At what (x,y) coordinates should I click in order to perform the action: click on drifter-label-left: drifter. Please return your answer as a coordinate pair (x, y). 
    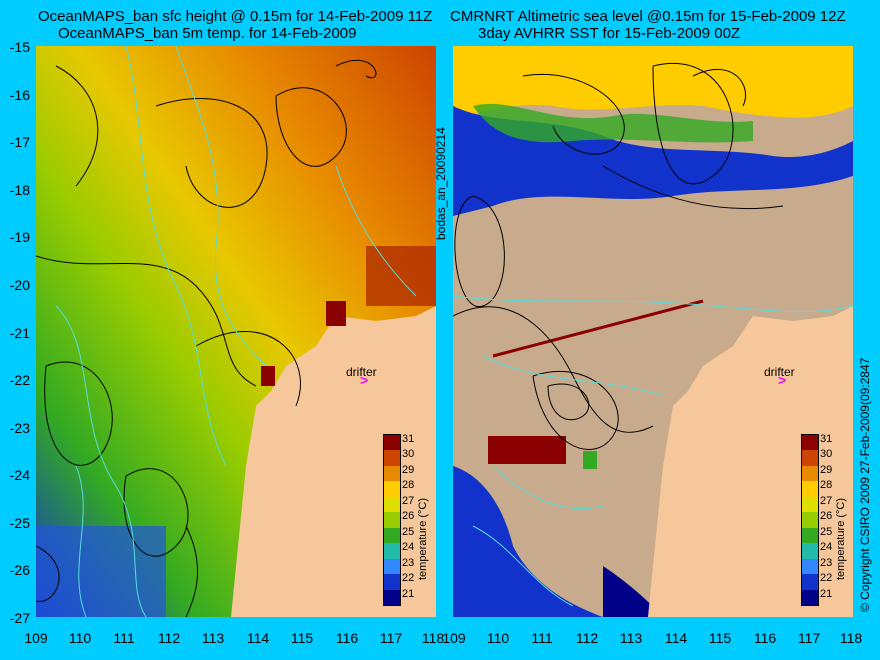
    Looking at the image, I should click on (361, 372).